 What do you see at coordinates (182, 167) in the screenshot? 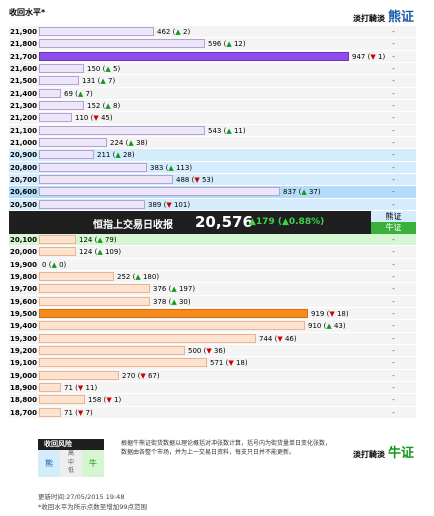
I see `volume-change: 113` at bounding box center [182, 167].